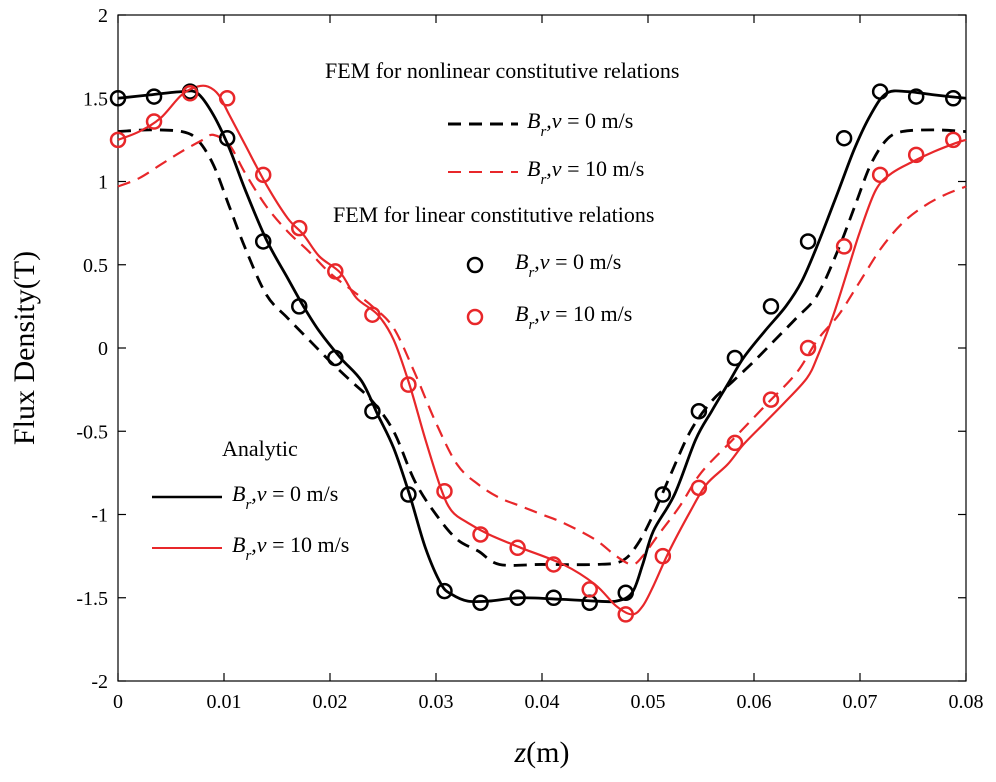 Image resolution: width=996 pixels, height=782 pixels. I want to click on x-tick-label: 0.05, so click(648, 702).